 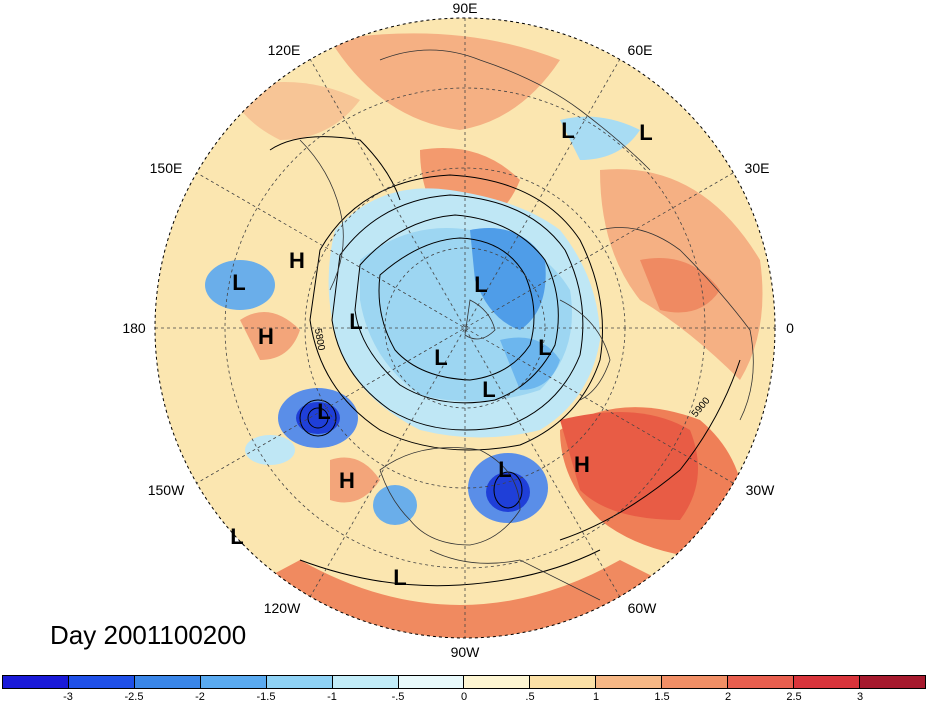 What do you see at coordinates (757, 168) in the screenshot?
I see `lon-label-30e: 30E` at bounding box center [757, 168].